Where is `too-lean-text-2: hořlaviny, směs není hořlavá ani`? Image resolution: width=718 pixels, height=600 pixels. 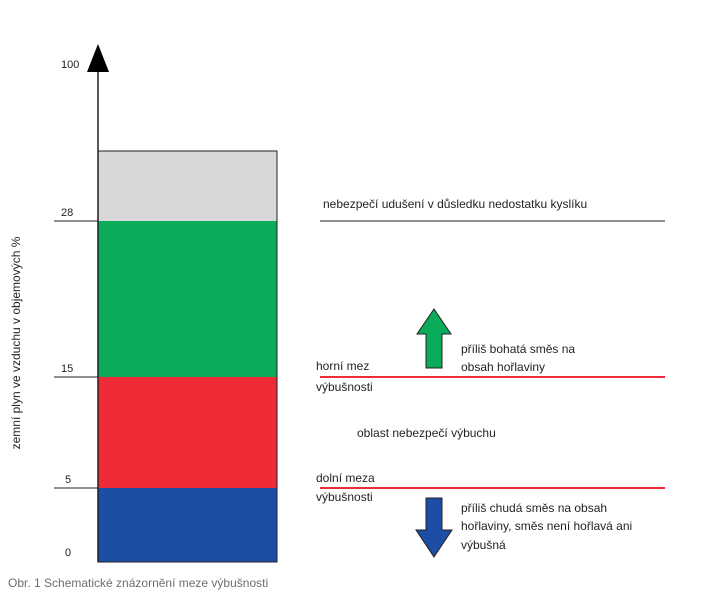 too-lean-text-2: hořlaviny, směs není hořlavá ani is located at coordinates (546, 526).